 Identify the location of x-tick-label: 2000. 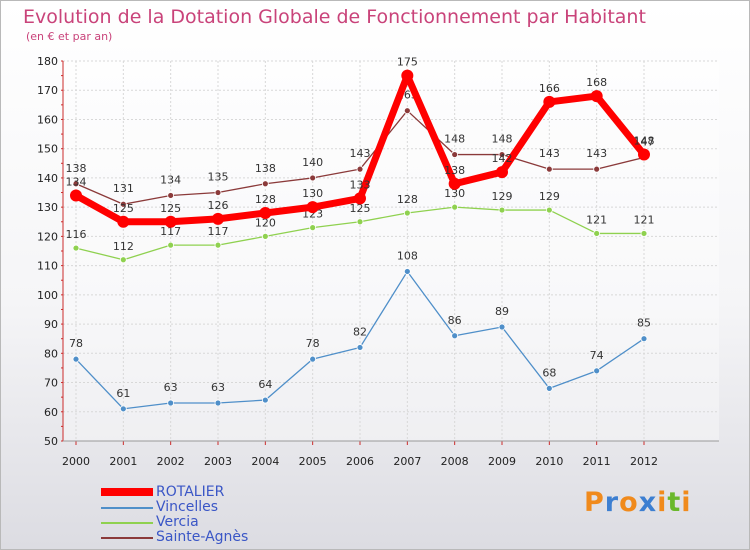
(76, 461).